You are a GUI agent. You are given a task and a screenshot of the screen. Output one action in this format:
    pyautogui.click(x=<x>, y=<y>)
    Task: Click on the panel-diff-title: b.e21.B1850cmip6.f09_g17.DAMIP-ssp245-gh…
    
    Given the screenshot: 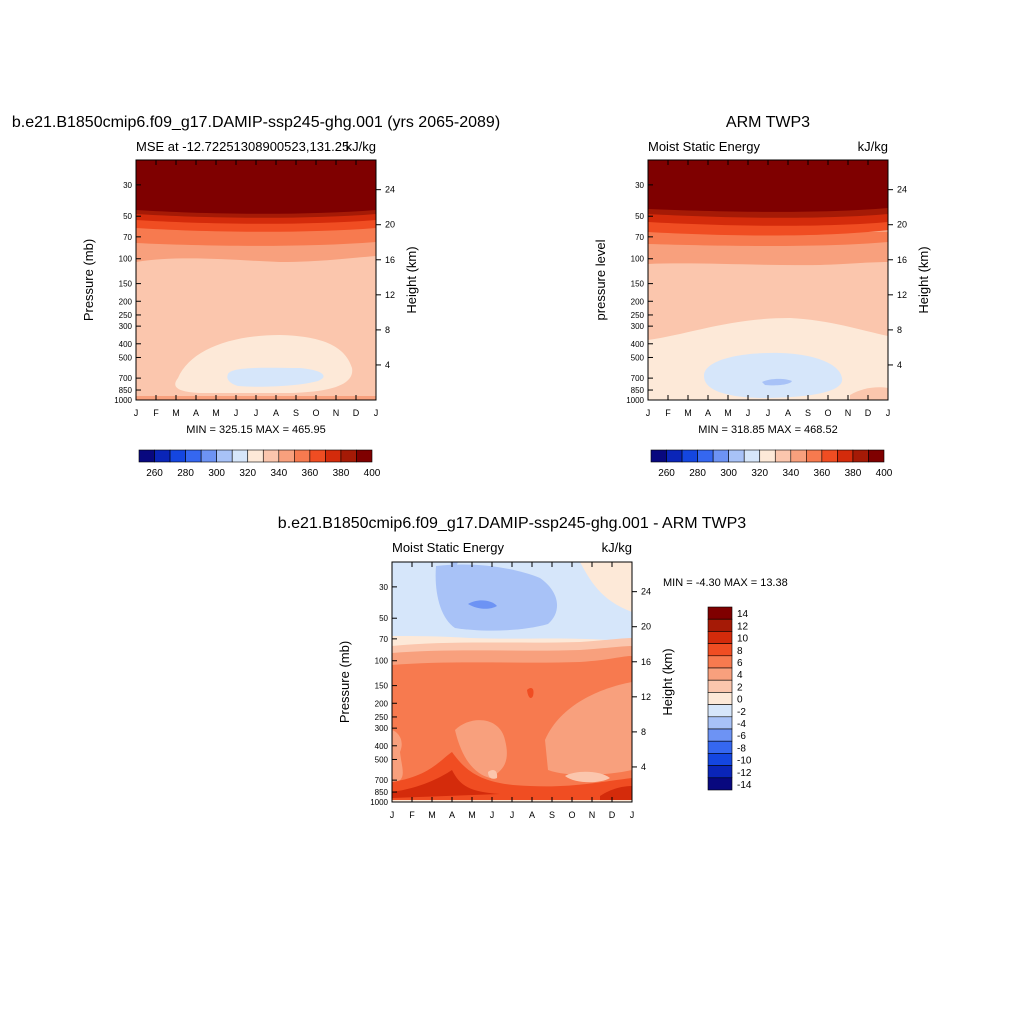 What is the action you would take?
    pyautogui.click(x=512, y=523)
    